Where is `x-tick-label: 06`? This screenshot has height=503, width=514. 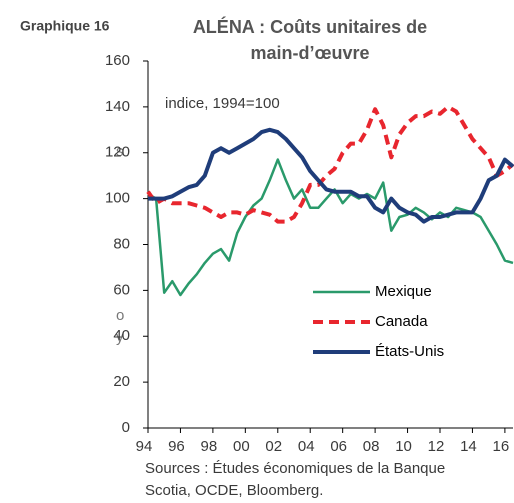
x-tick-label: 06 is located at coordinates (338, 446).